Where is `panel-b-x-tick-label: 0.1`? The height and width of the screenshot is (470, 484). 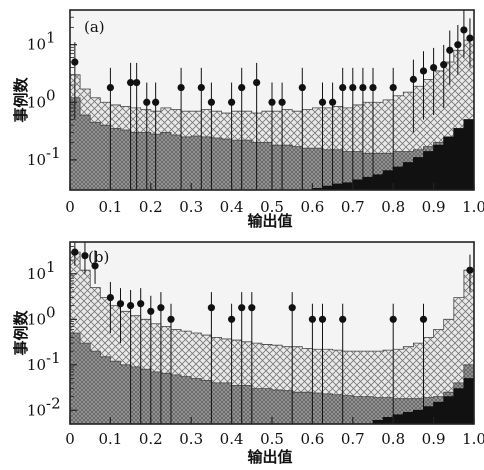 panel-b-x-tick-label: 0.1 is located at coordinates (110, 439).